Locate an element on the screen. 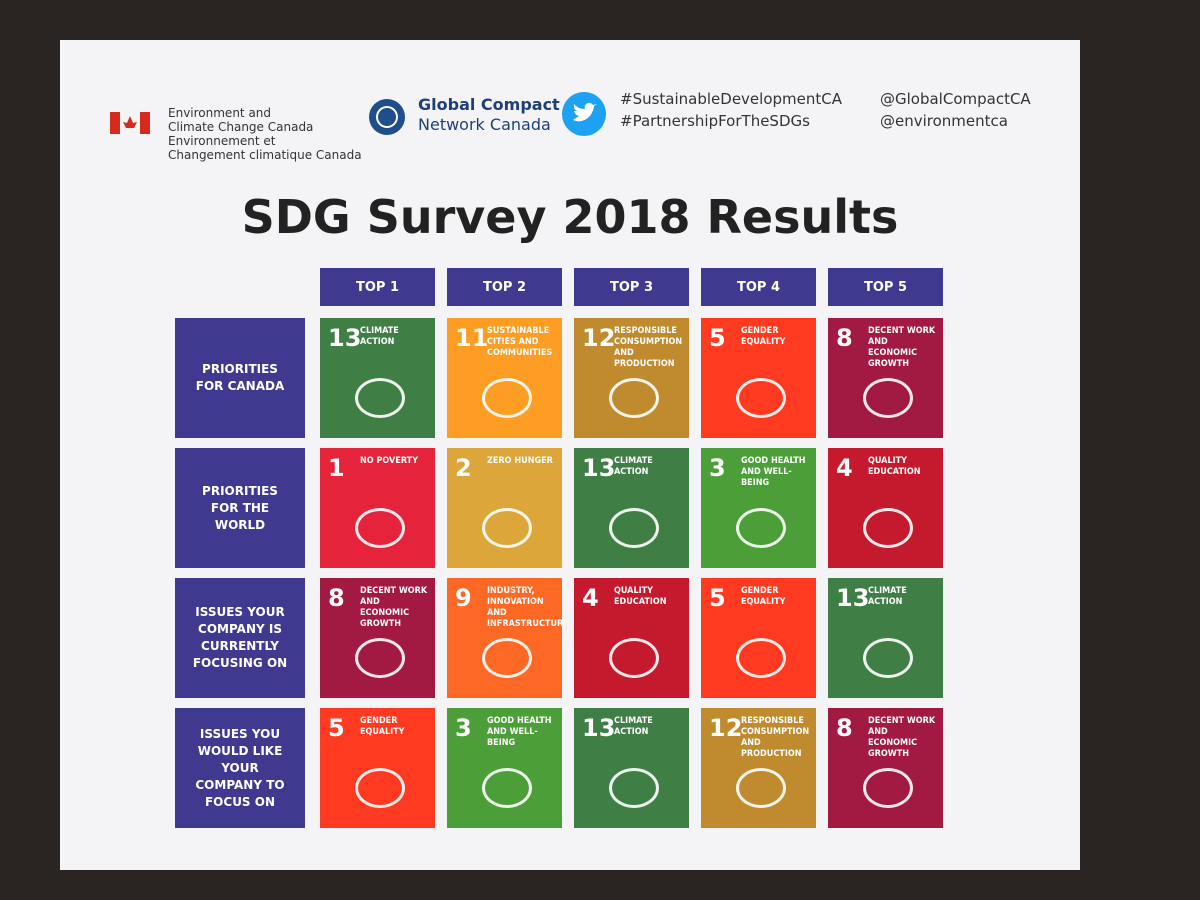  column-header: TOP 3 is located at coordinates (631, 287).